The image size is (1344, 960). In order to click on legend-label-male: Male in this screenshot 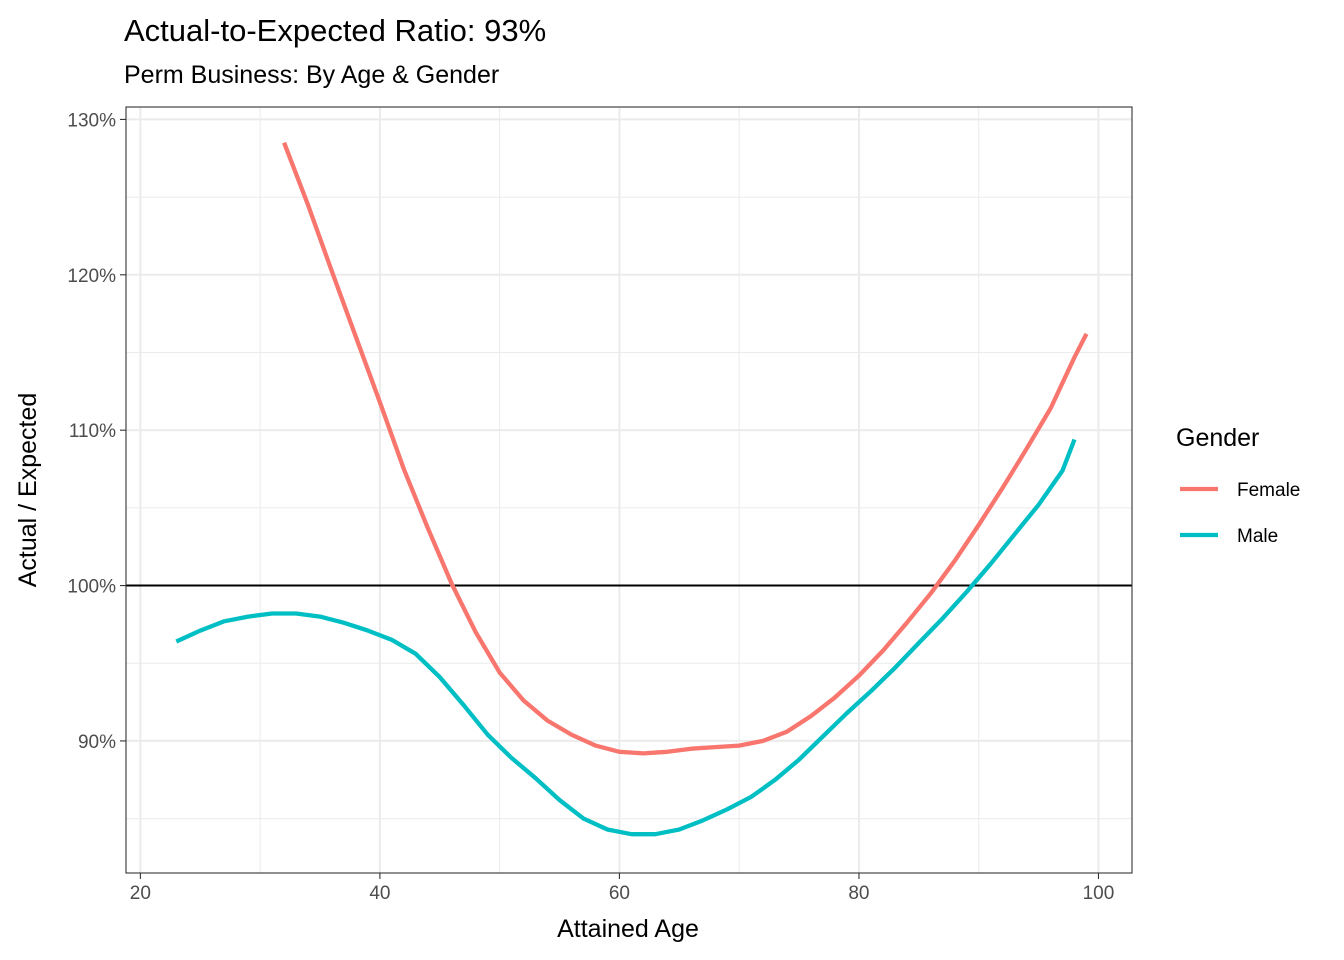, I will do `click(1257, 536)`.